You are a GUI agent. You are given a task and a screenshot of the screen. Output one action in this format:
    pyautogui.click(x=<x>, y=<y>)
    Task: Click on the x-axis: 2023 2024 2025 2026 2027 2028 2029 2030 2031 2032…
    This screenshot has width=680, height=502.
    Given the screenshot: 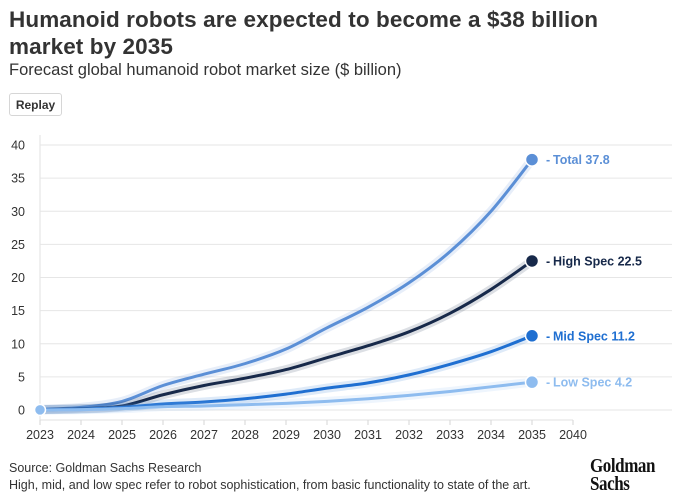 What is the action you would take?
    pyautogui.click(x=306, y=430)
    